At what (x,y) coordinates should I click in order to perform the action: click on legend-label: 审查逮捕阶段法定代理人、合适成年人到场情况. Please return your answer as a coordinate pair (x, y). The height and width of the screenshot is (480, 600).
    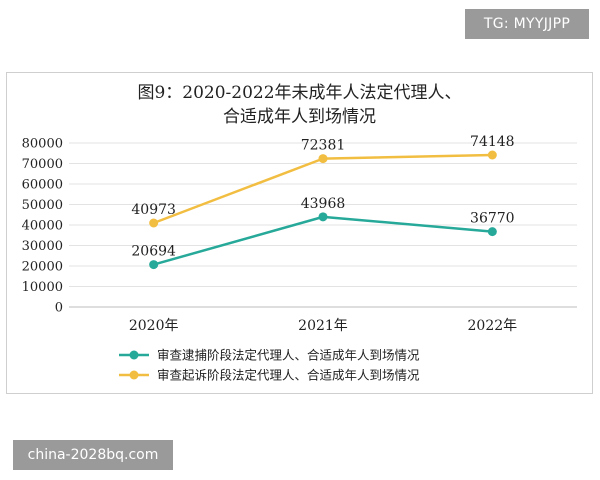
    Looking at the image, I should click on (288, 355).